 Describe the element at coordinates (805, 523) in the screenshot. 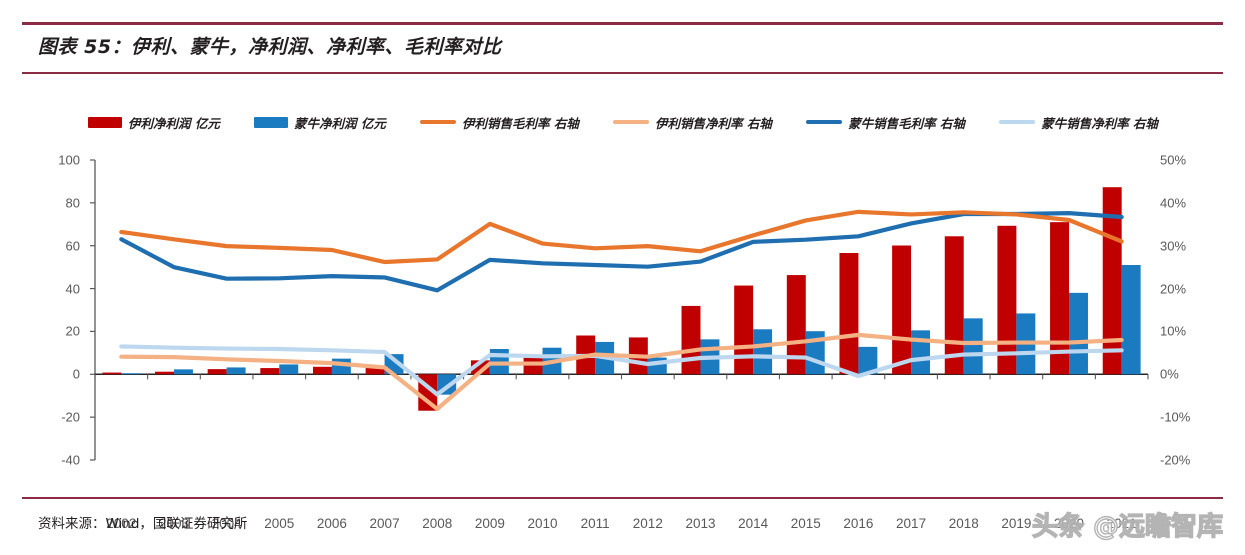

I see `x-axis-tick-label: 2015` at that location.